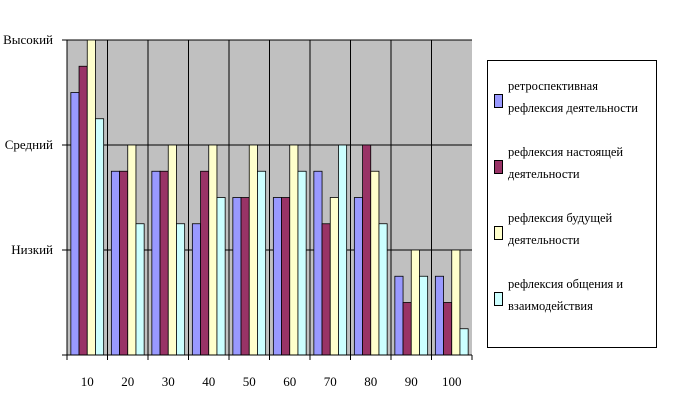 This screenshot has width=673, height=406. Describe the element at coordinates (168, 381) in the screenshot. I see `x-tick-label: 30` at that location.